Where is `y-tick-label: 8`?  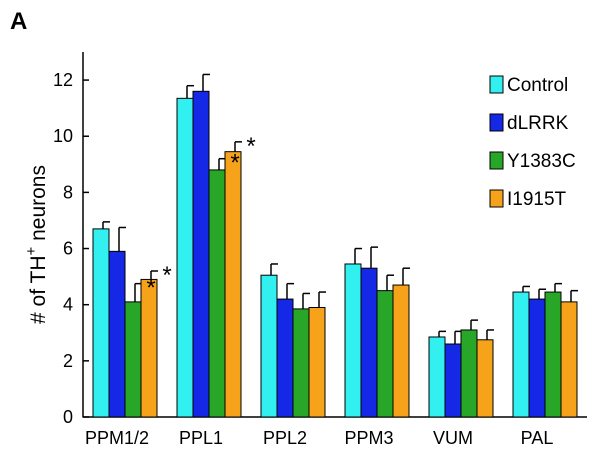 y-tick-label: 8 is located at coordinates (68, 192).